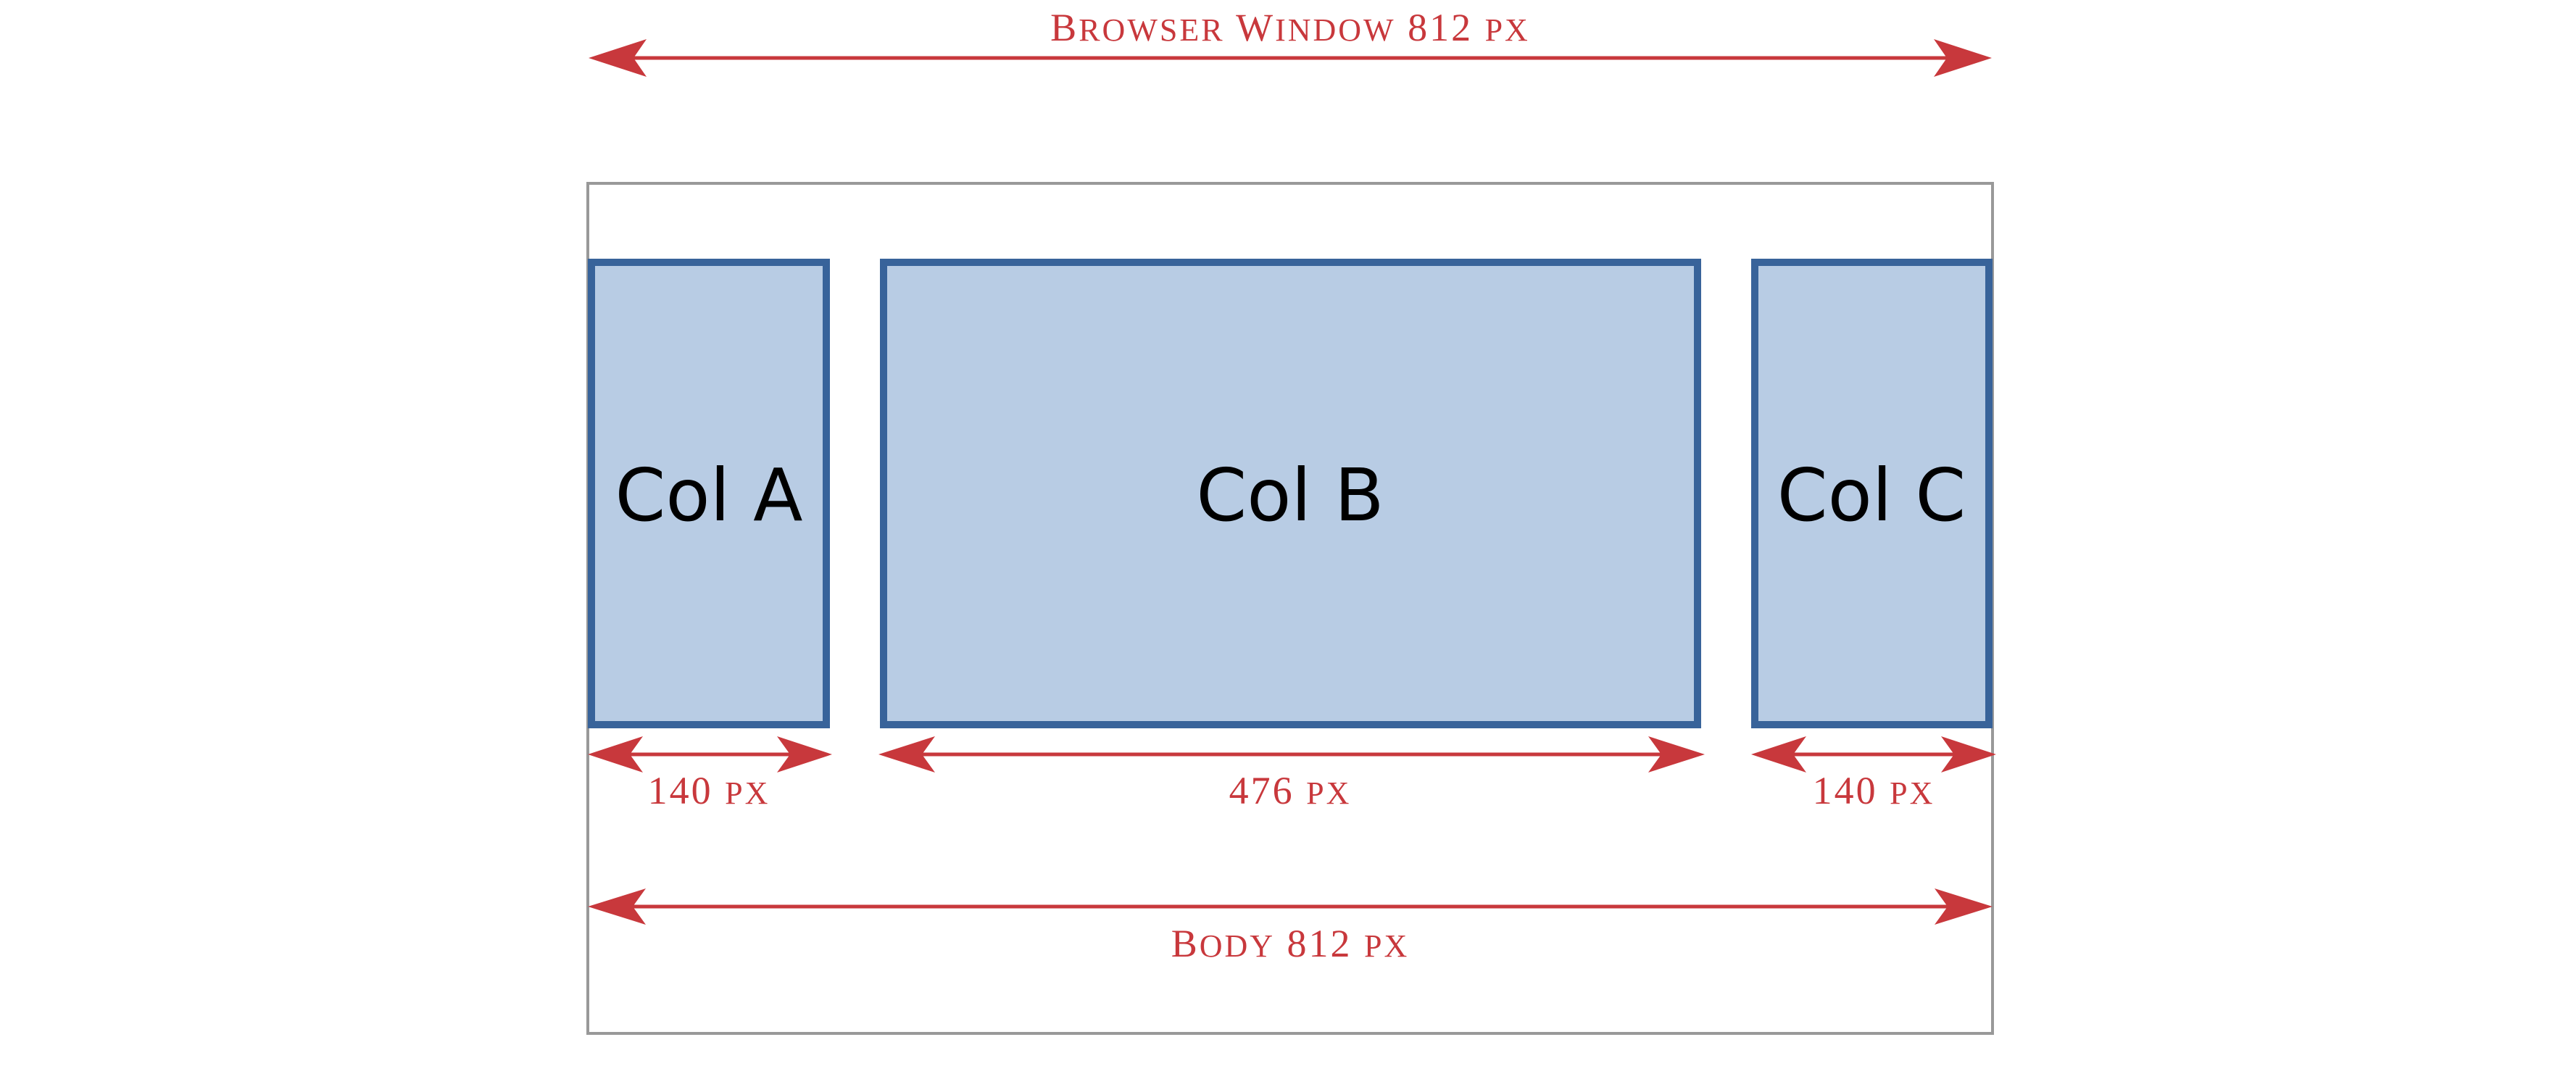  Describe the element at coordinates (1290, 943) in the screenshot. I see `body-width-label: BODY 812 PX` at that location.